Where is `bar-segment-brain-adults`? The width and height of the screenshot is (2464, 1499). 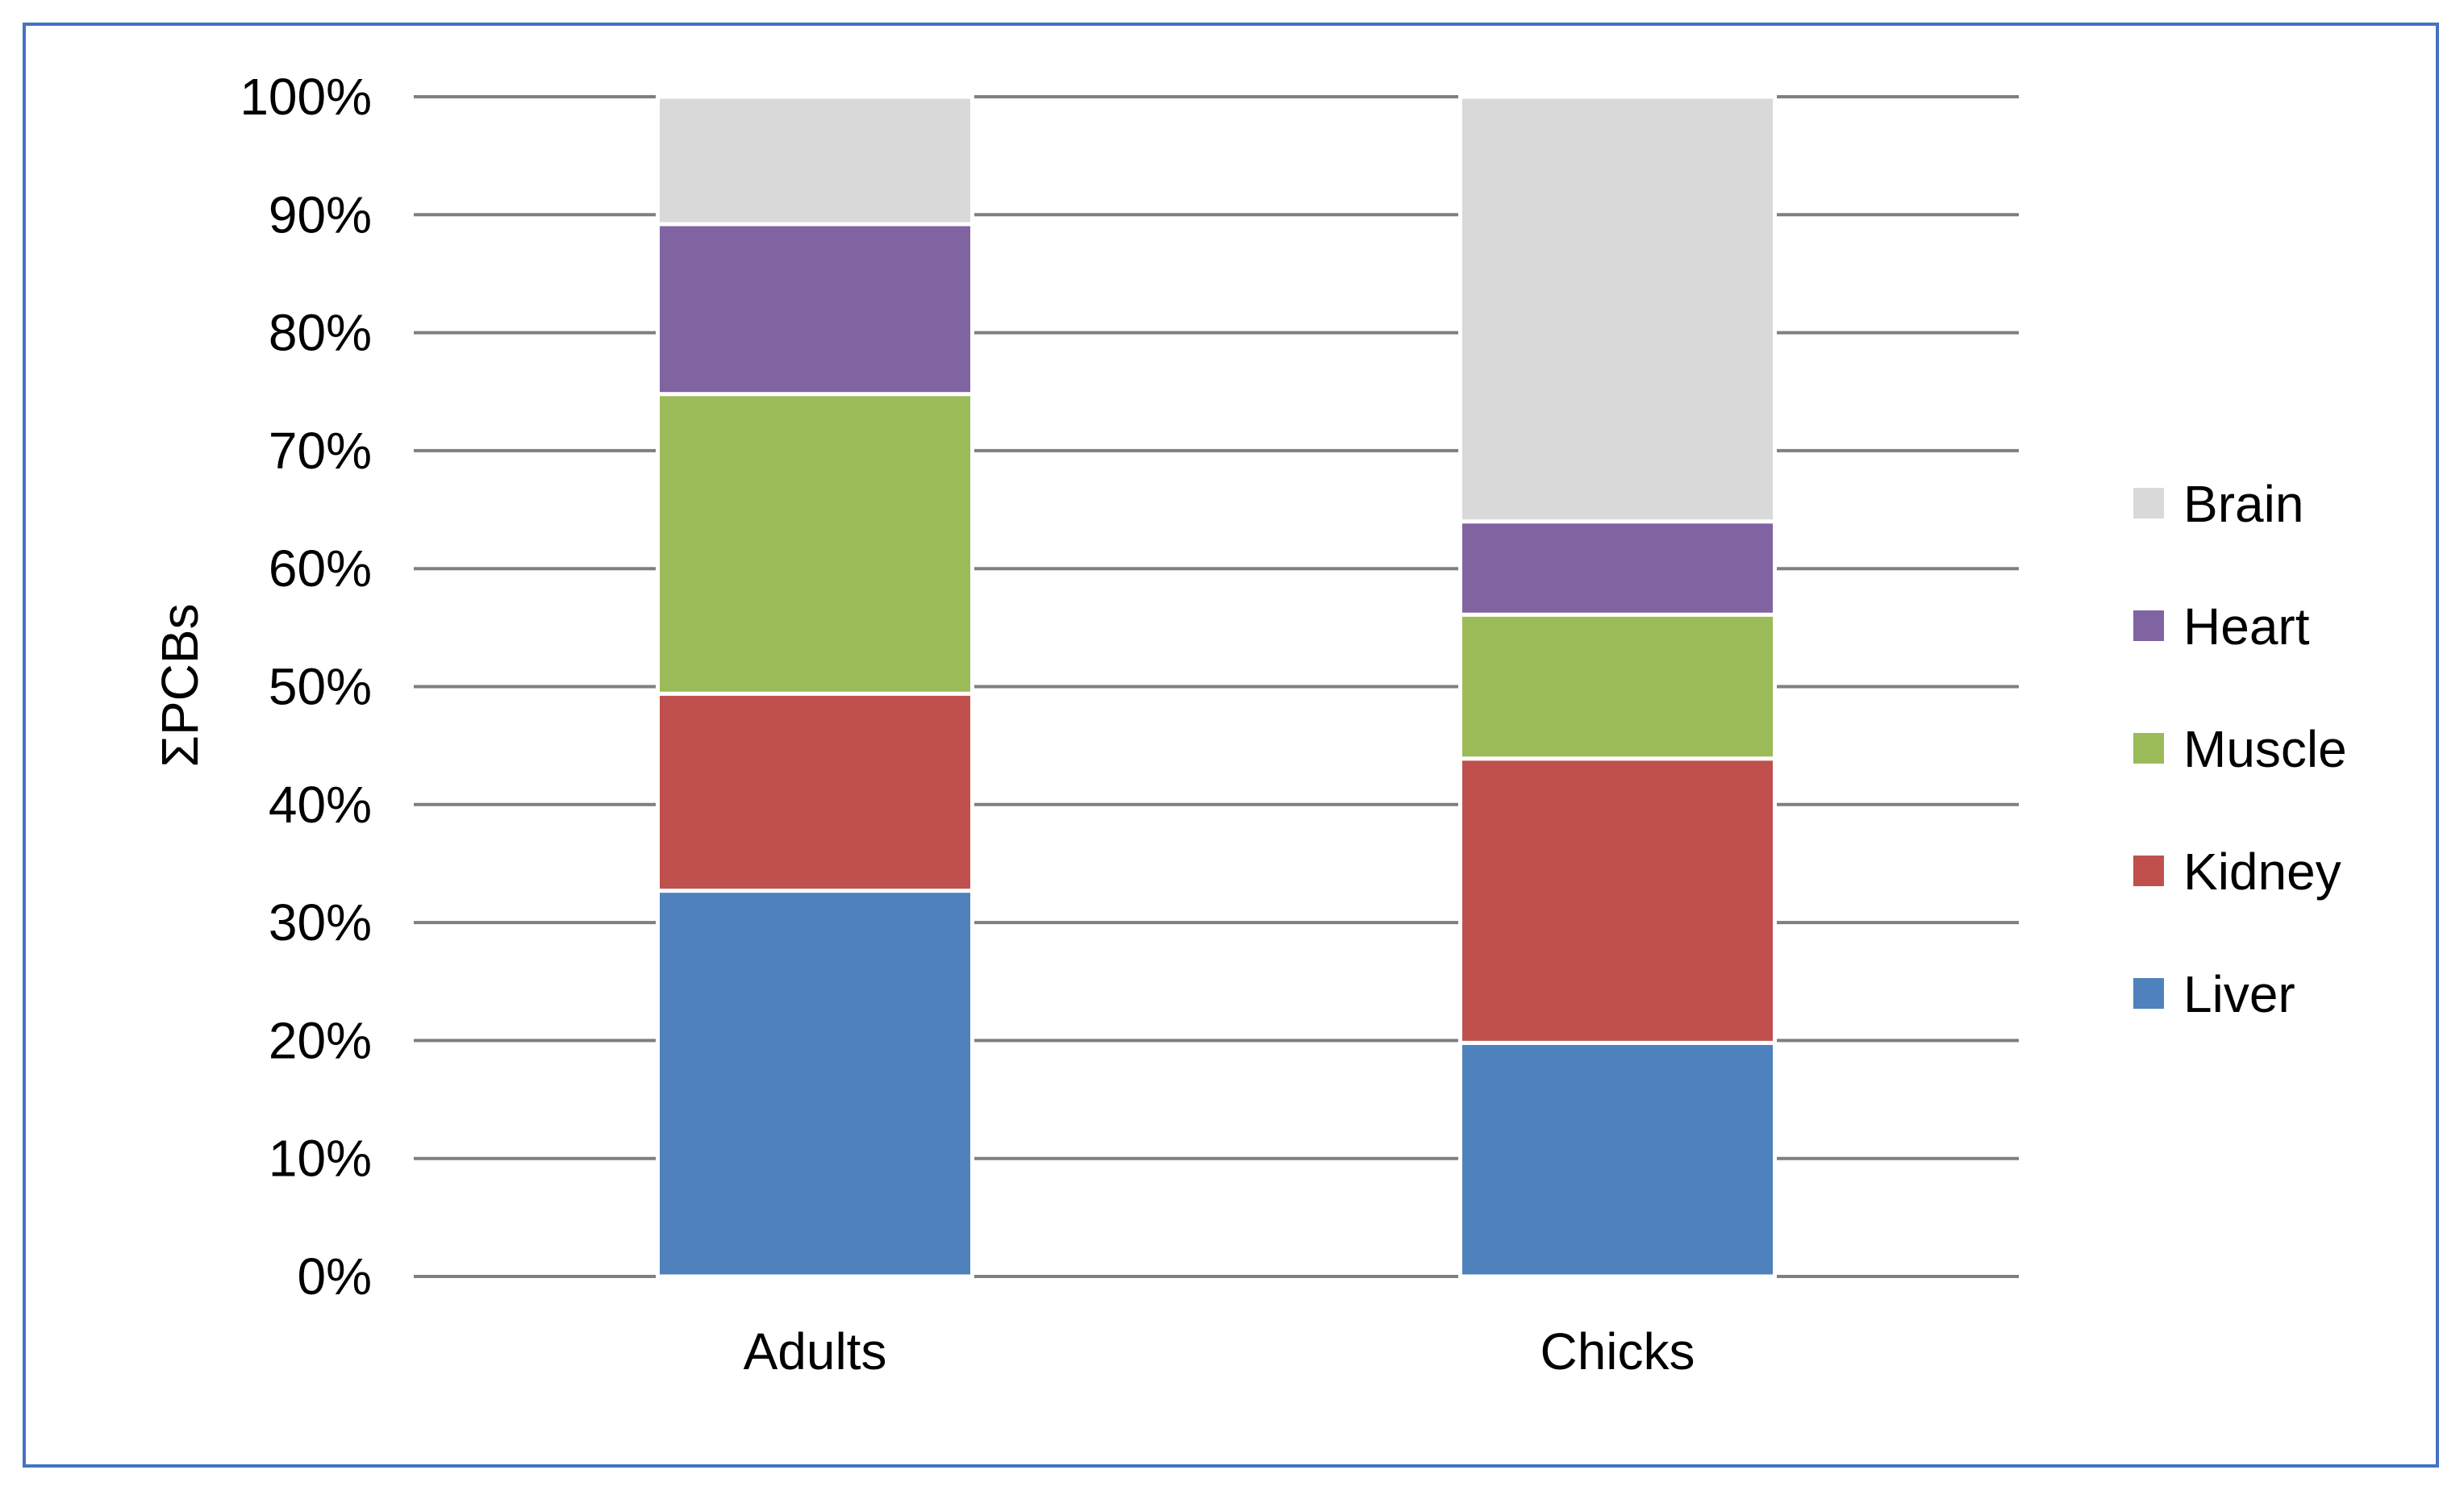
bar-segment-brain-adults is located at coordinates (815, 160).